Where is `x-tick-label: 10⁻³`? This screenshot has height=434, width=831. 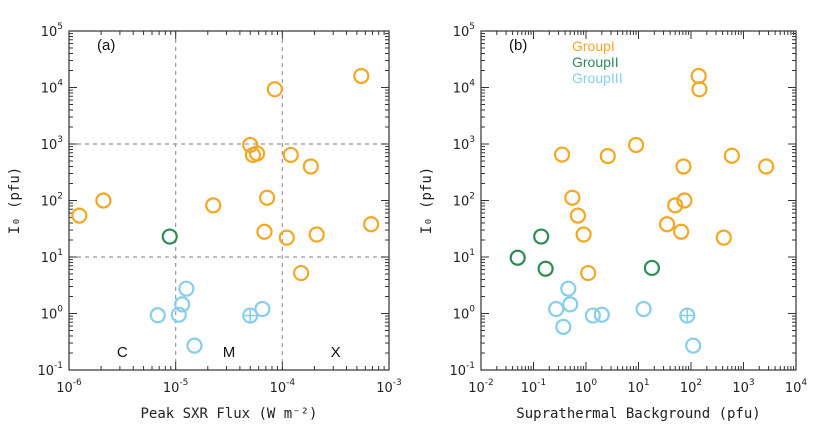 x-tick-label: 10⁻³ is located at coordinates (389, 387).